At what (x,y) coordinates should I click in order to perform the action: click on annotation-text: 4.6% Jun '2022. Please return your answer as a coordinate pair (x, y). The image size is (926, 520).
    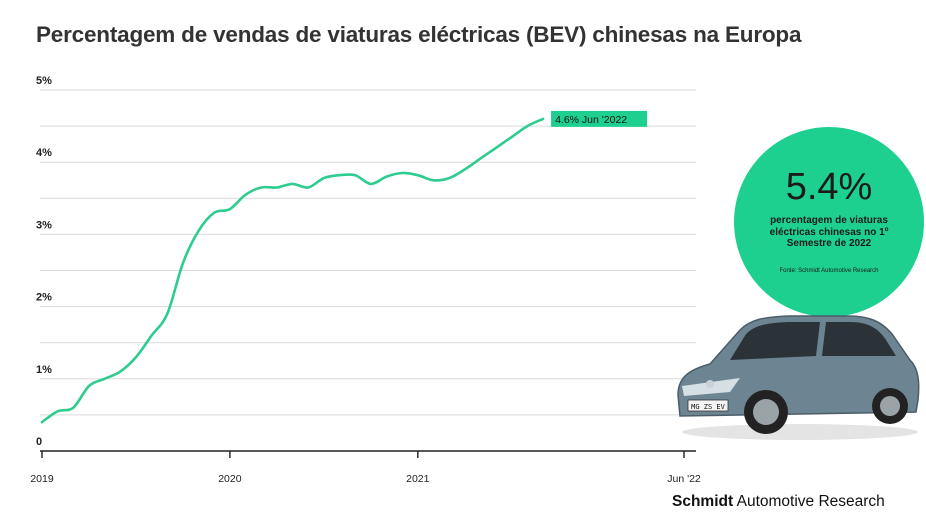
    Looking at the image, I should click on (591, 120).